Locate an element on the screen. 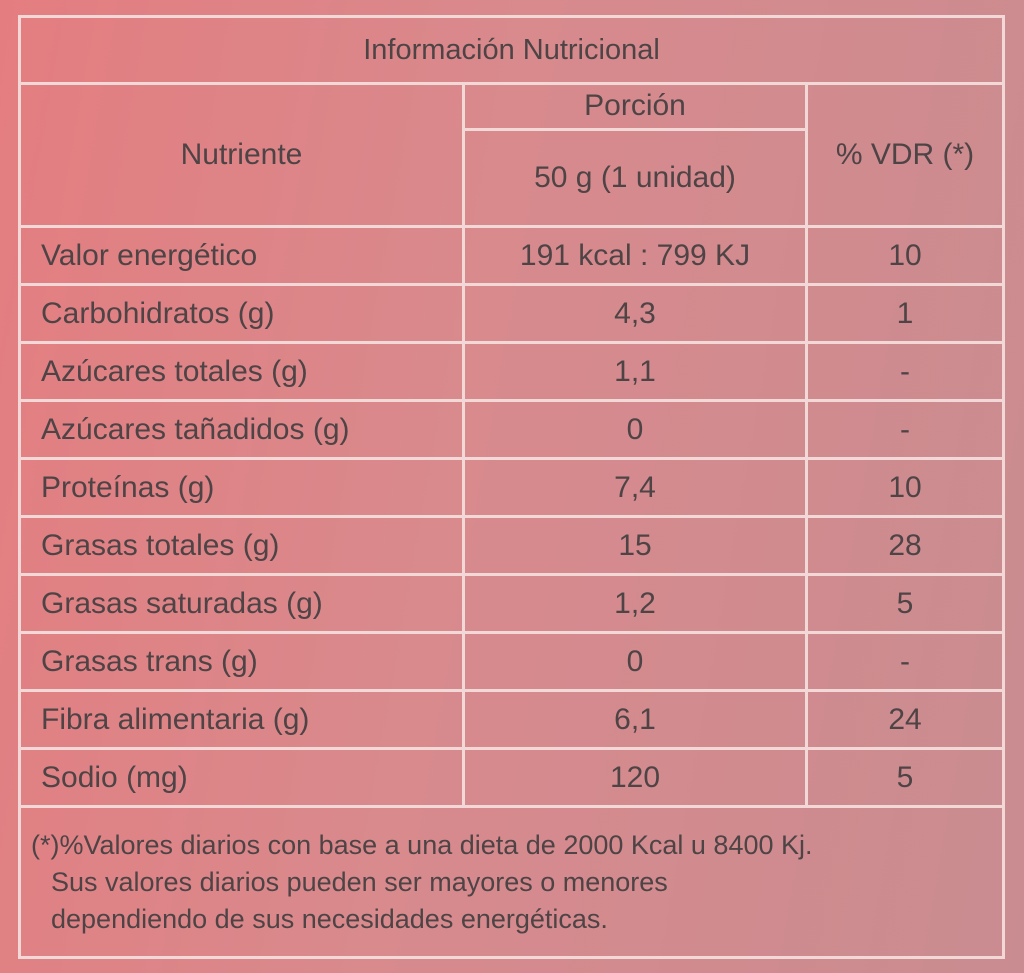 The width and height of the screenshot is (1024, 973). nutrient-row: Grasas saturadas (g) 1,2 5 is located at coordinates (511, 603).